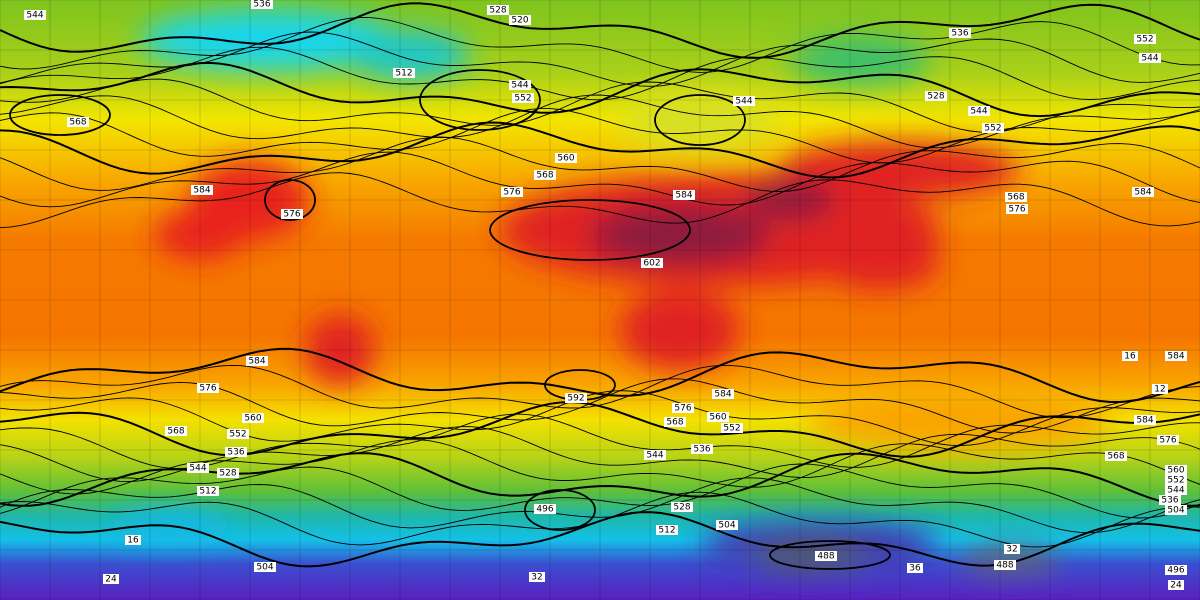 The width and height of the screenshot is (1200, 600). I want to click on contour-label: 32, so click(1012, 549).